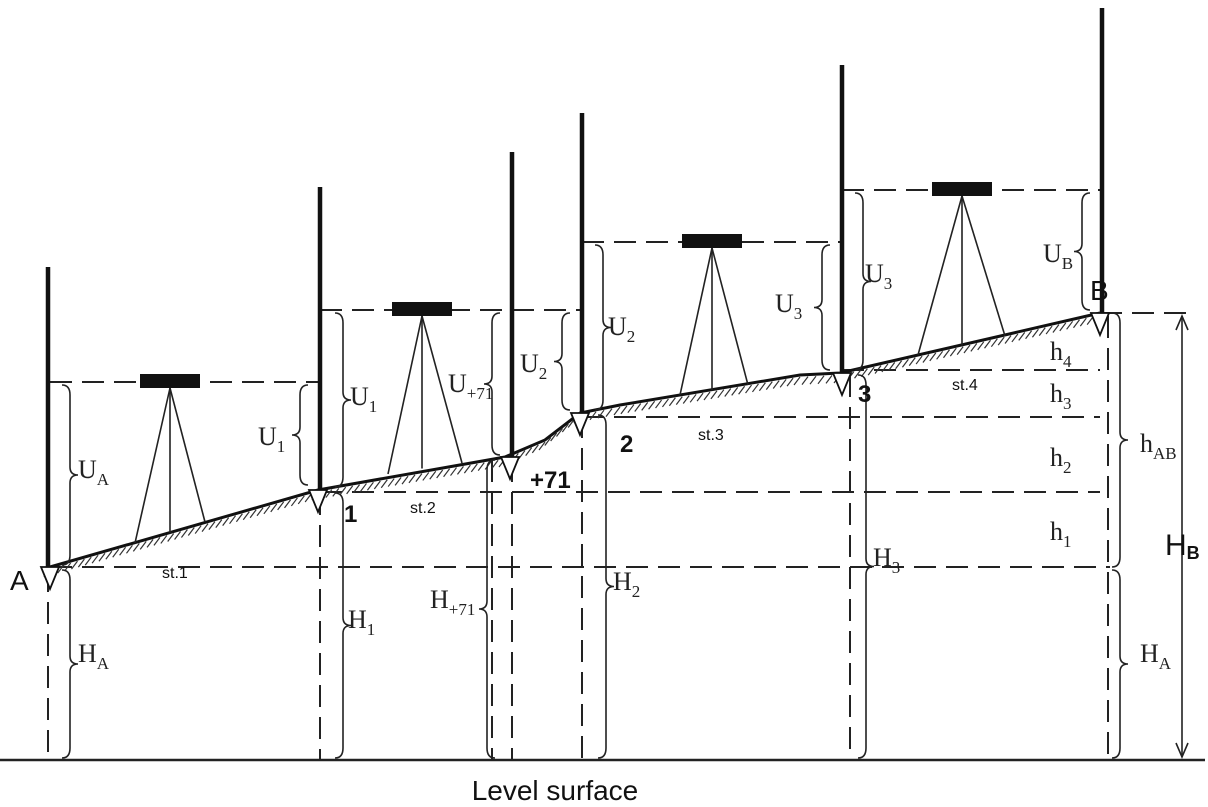 The width and height of the screenshot is (1208, 807). Describe the element at coordinates (965, 385) in the screenshot. I see `station-label: st.4` at that location.